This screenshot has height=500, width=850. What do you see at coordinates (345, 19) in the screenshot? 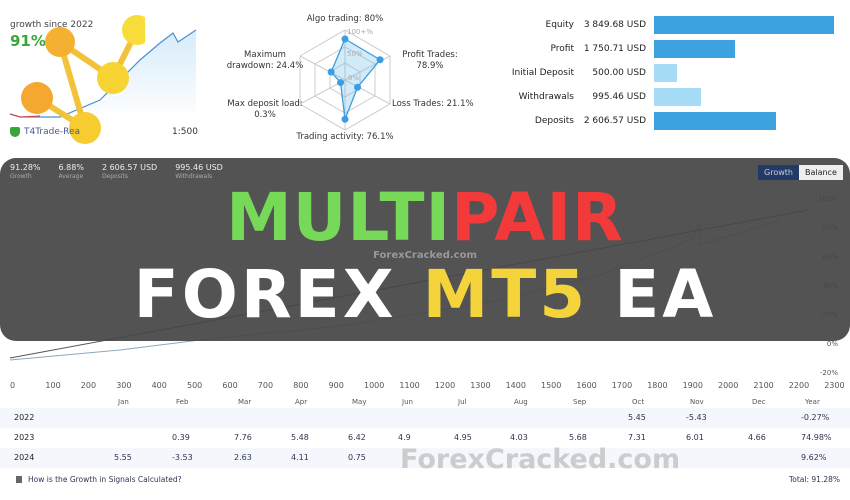
I see `radar-label-algo: Algo trading: 80%` at bounding box center [345, 19].